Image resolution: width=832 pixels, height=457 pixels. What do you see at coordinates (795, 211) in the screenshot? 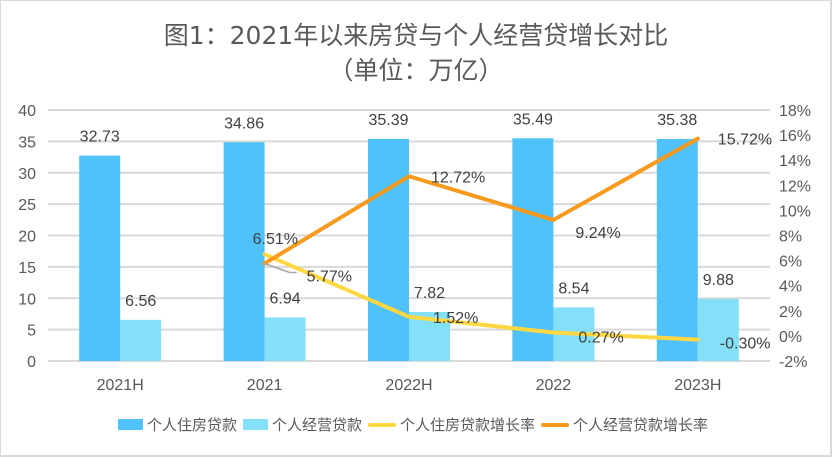
I see `y-right-tick-label: 10%` at bounding box center [795, 211].